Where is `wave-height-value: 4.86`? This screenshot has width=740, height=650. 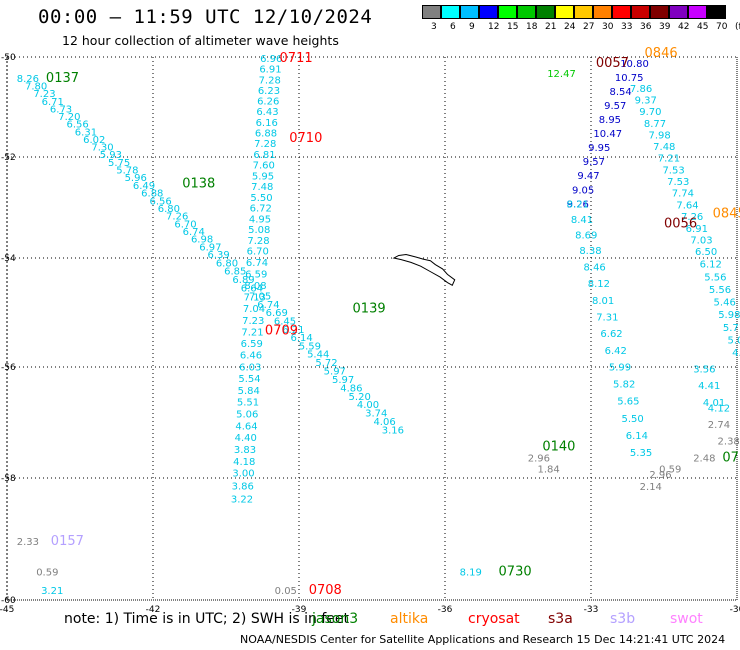 wave-height-value: 4.86 is located at coordinates (351, 388).